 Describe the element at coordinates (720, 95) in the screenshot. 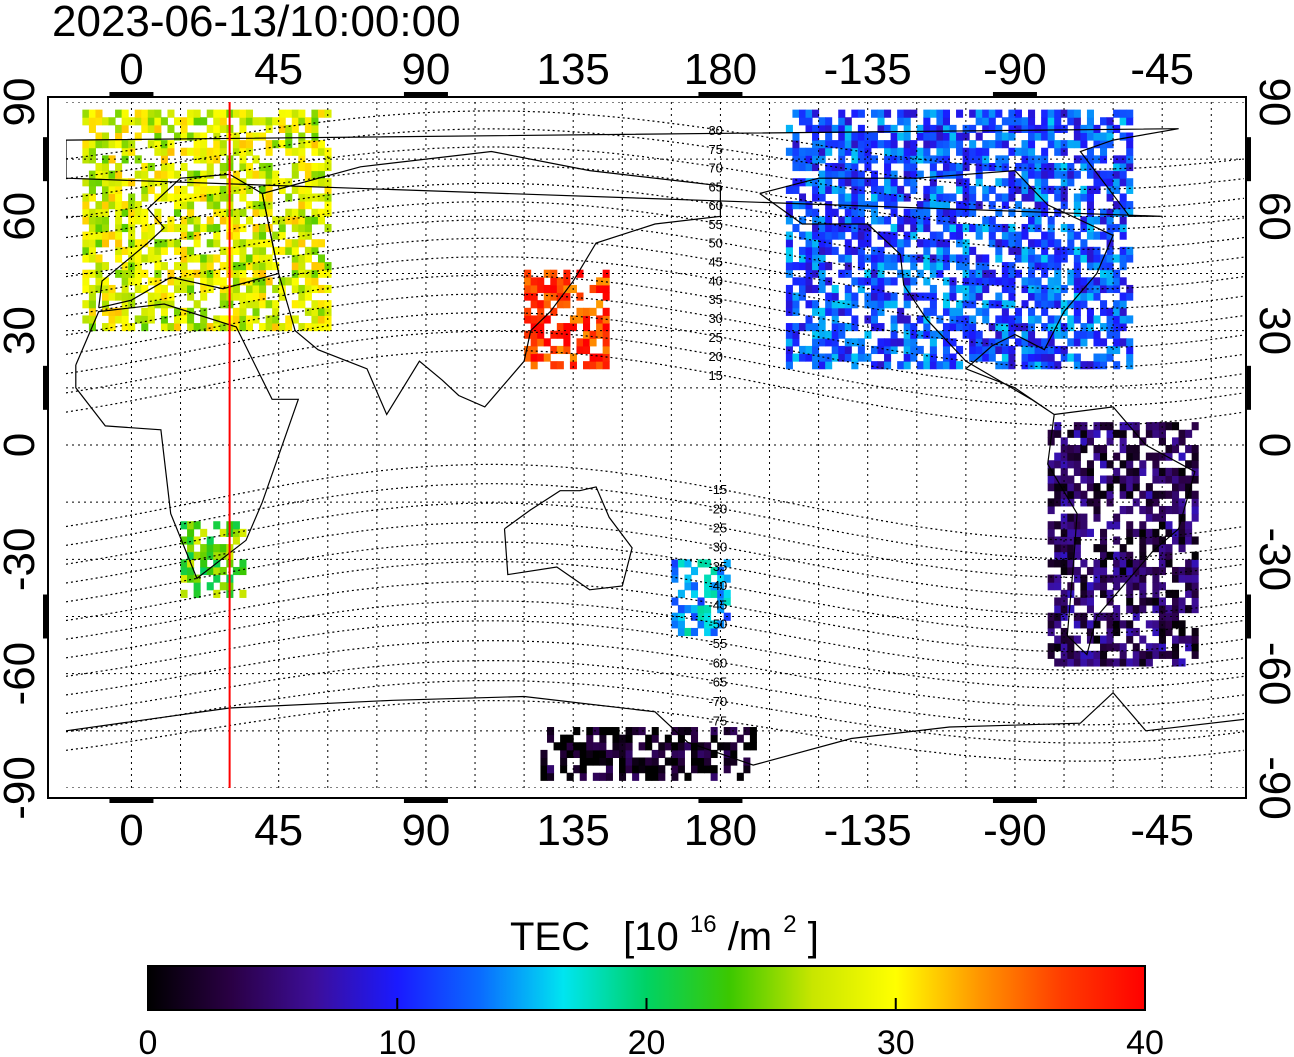

I see `frame-tick` at that location.